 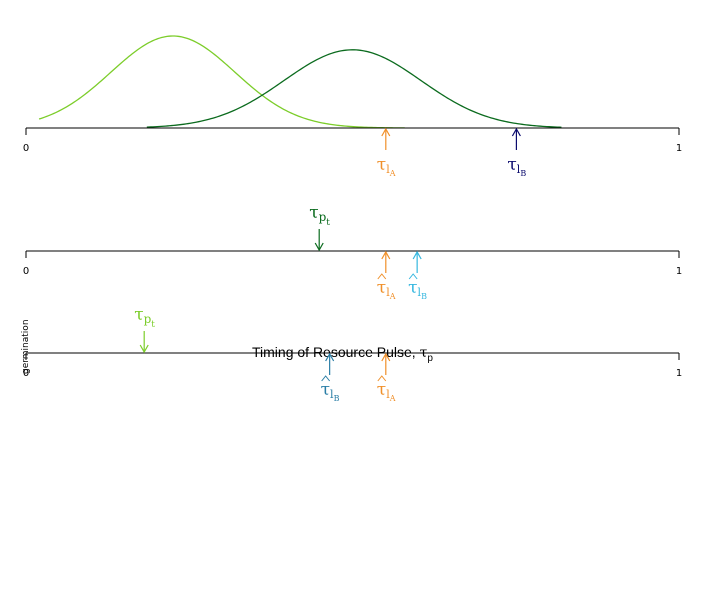 I want to click on dark-green-distribution-curve, so click(x=354, y=88).